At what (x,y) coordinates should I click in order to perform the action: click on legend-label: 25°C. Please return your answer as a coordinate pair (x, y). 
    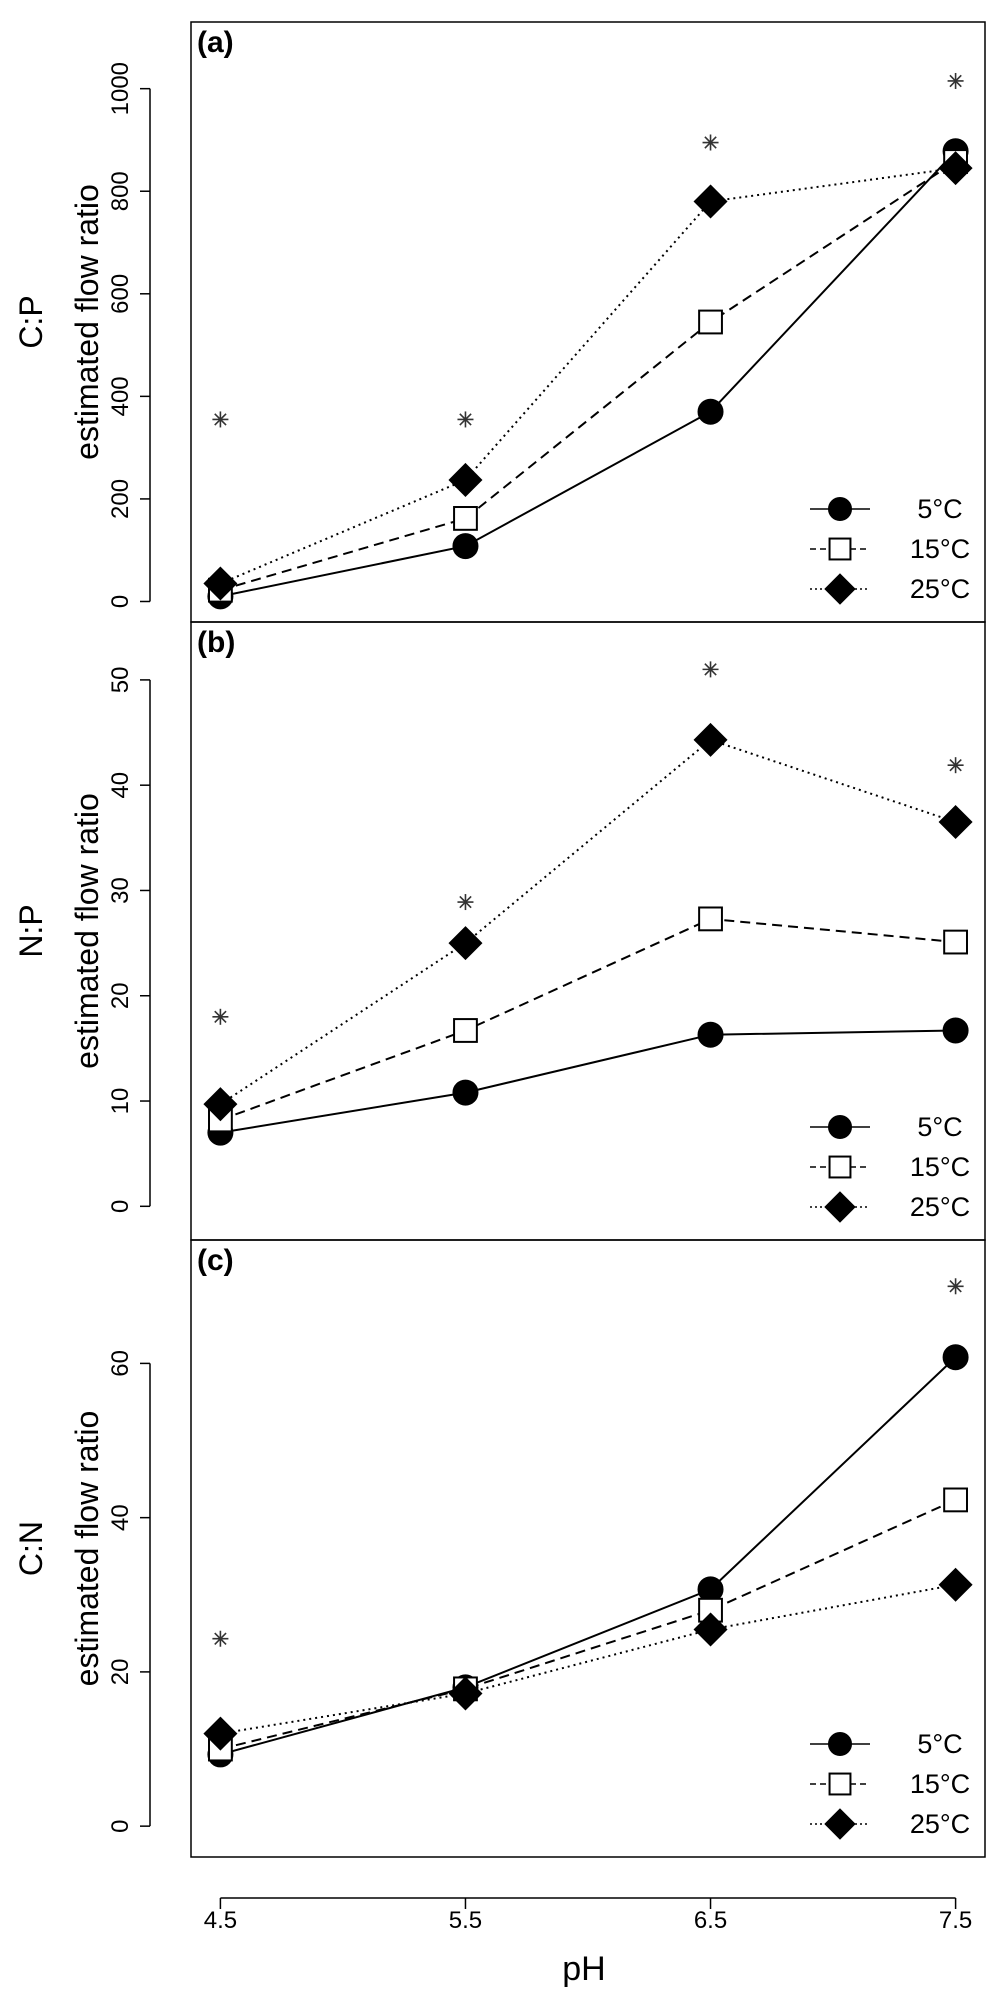
    Looking at the image, I should click on (940, 589).